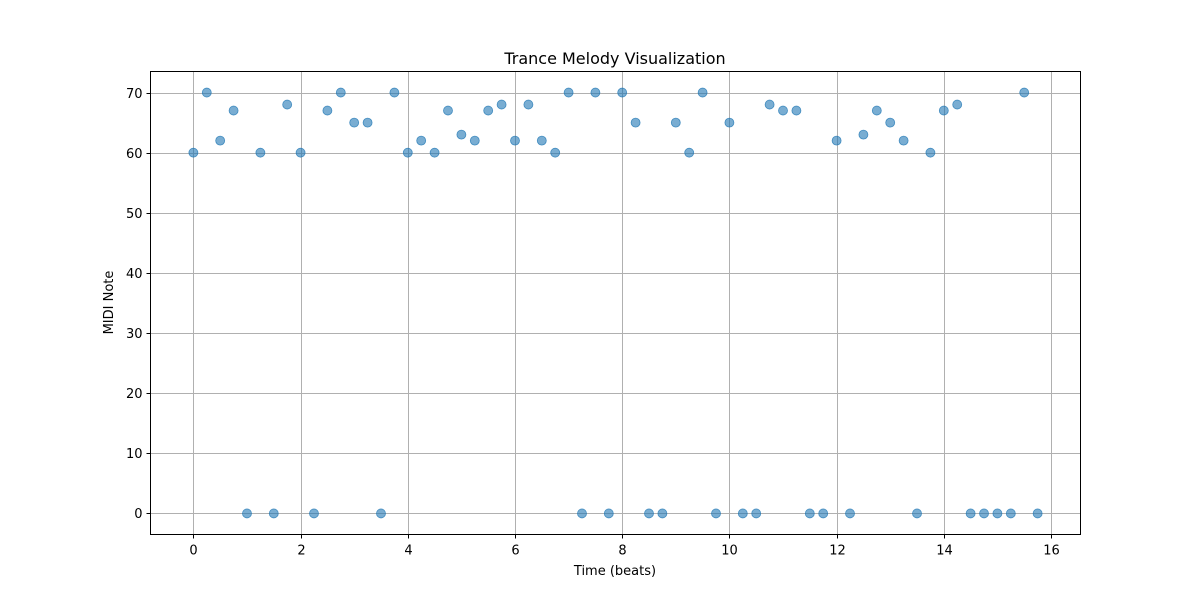 Image resolution: width=1200 pixels, height=600 pixels. I want to click on y-tick-label: 10, so click(134, 454).